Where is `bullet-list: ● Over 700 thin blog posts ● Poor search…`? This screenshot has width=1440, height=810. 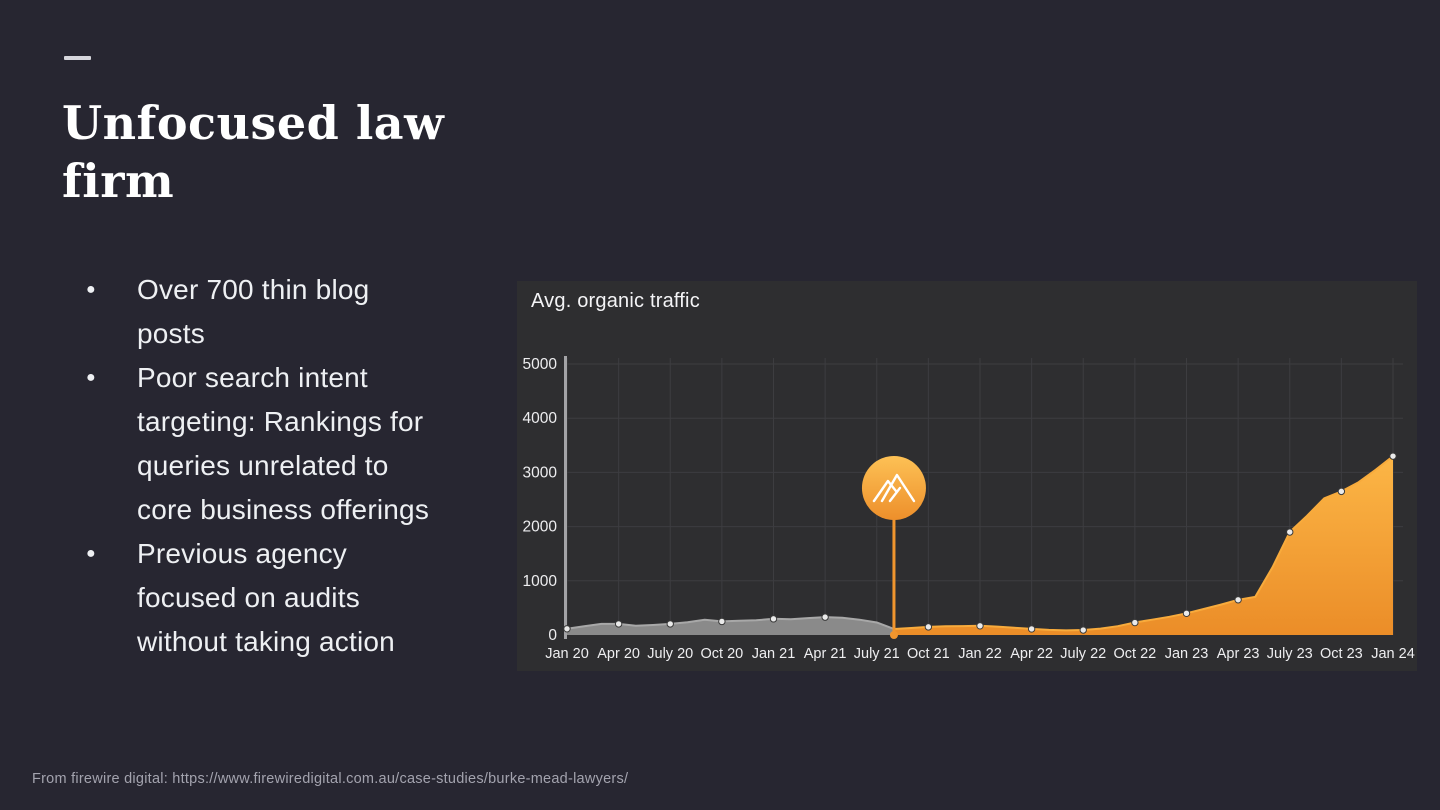
bullet-list: ● Over 700 thin blog posts ● Poor search… is located at coordinates (296, 466).